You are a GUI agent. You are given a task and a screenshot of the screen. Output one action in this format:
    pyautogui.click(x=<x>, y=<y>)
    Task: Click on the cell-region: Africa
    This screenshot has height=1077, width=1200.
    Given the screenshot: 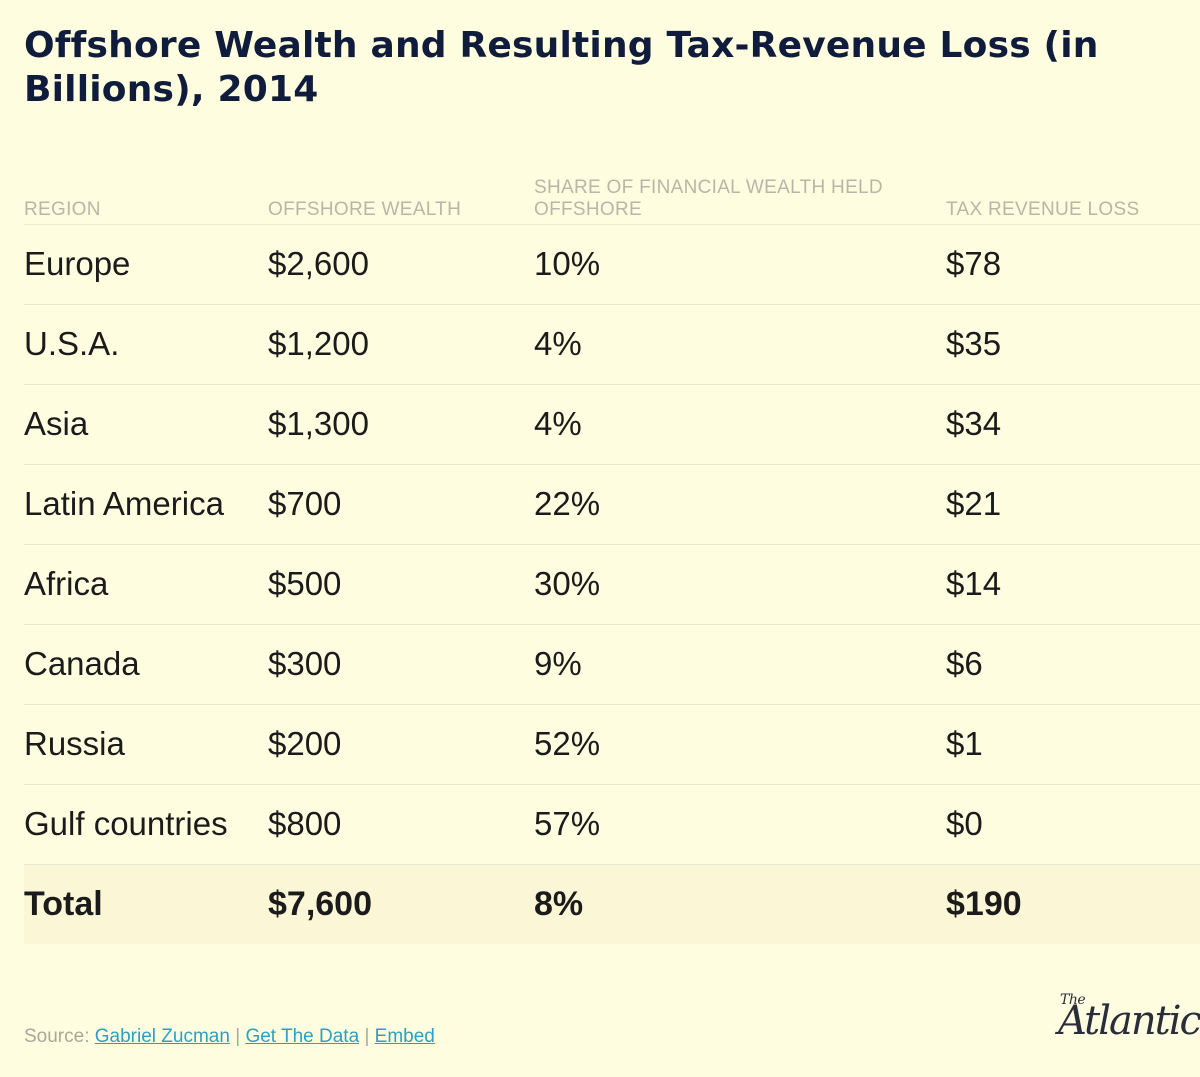 What is the action you would take?
    pyautogui.click(x=66, y=583)
    